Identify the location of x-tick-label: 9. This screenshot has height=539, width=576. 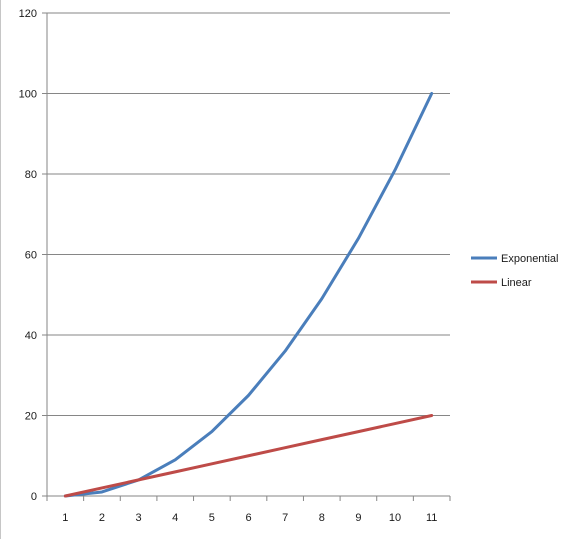
(358, 518).